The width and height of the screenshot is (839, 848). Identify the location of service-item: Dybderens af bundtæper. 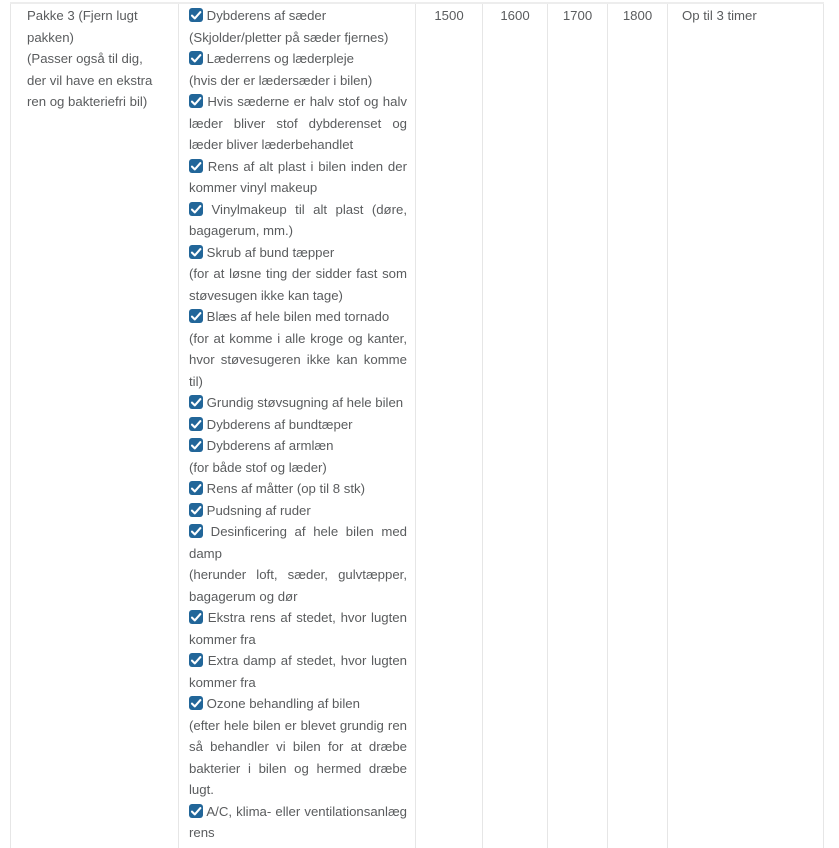
(298, 425).